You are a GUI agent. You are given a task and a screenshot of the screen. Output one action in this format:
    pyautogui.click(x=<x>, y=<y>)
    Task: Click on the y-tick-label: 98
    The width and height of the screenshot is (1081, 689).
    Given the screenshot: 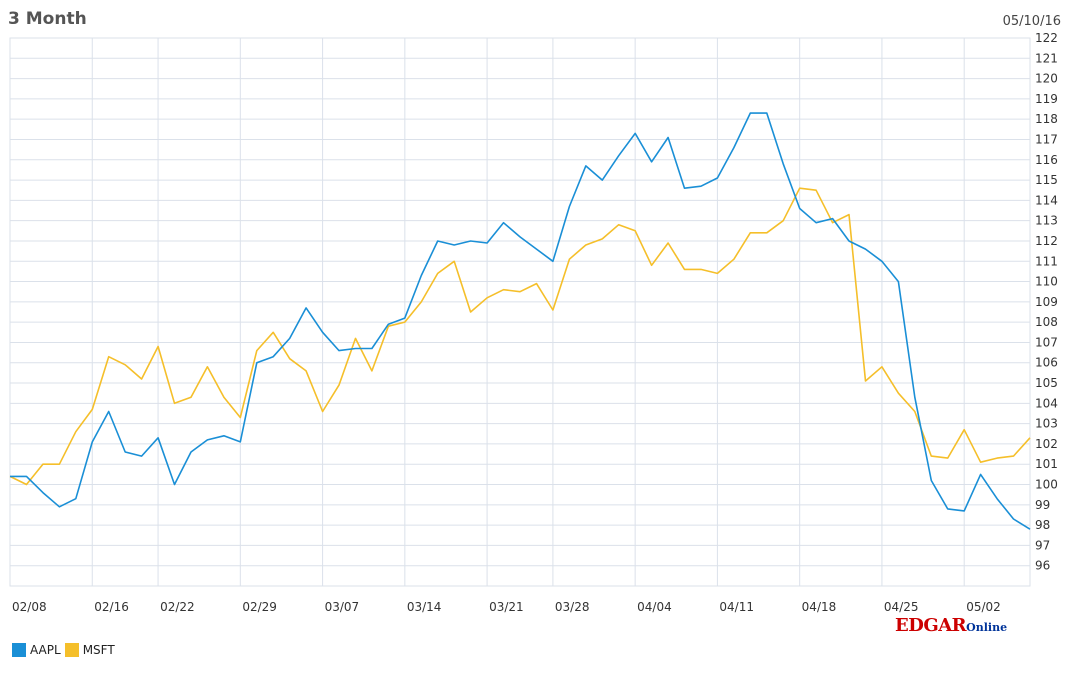 What is the action you would take?
    pyautogui.click(x=1042, y=525)
    